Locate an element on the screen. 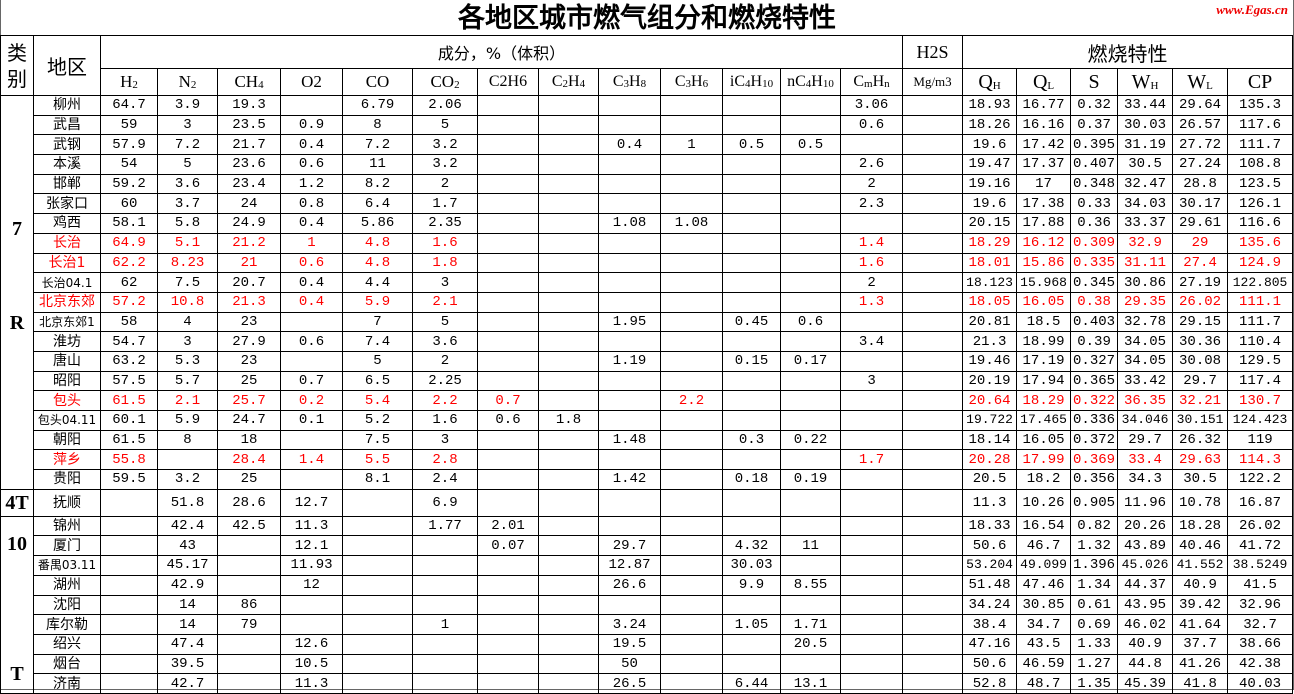  value-cell: 1.08 is located at coordinates (629, 223).